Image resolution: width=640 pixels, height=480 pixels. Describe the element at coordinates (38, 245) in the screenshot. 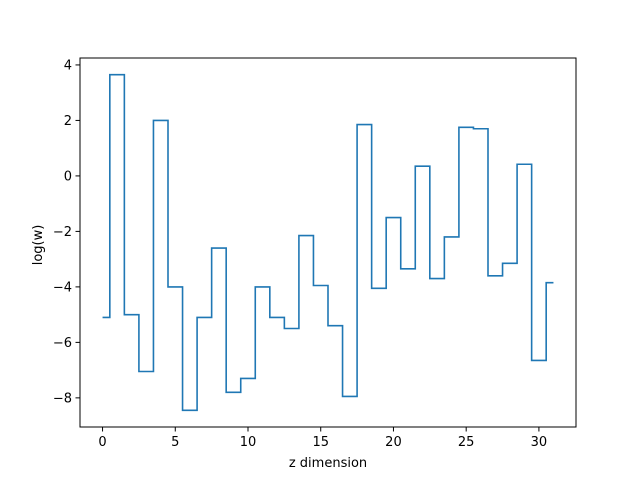

I see `y-axis-label: log(w)` at that location.